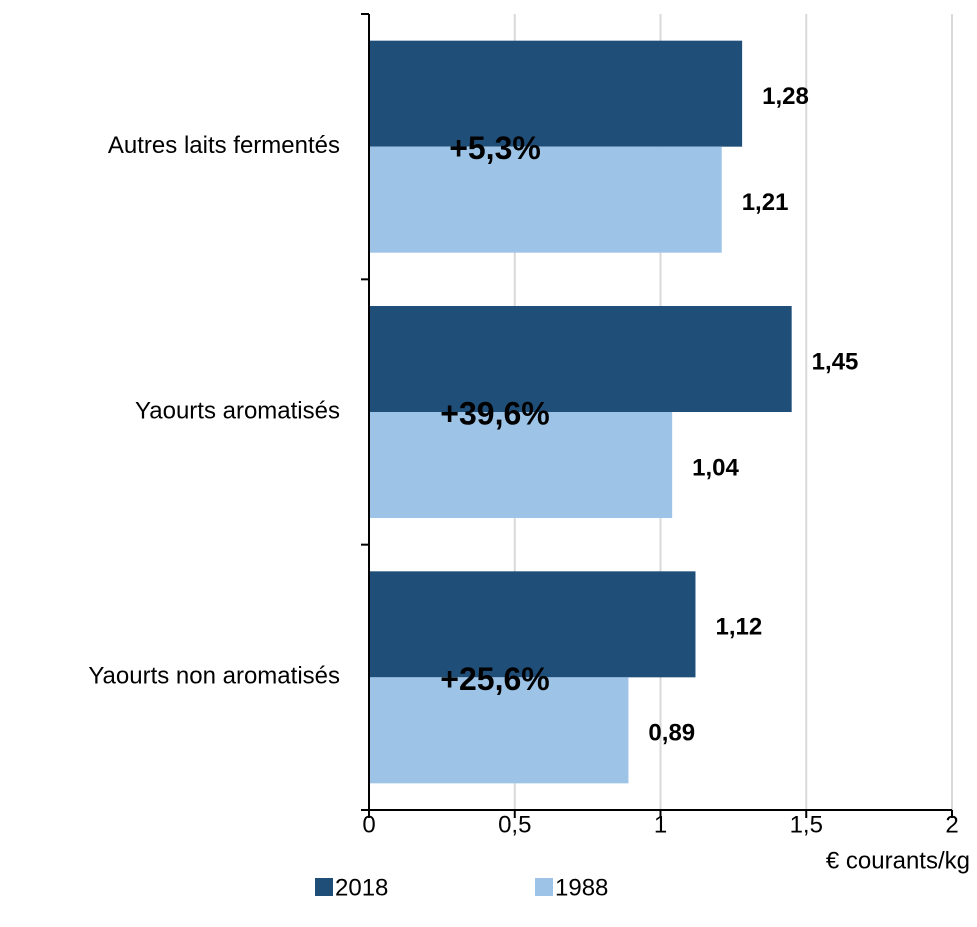 This screenshot has height=927, width=977. Describe the element at coordinates (368, 824) in the screenshot. I see `x-tick-label: 0` at that location.